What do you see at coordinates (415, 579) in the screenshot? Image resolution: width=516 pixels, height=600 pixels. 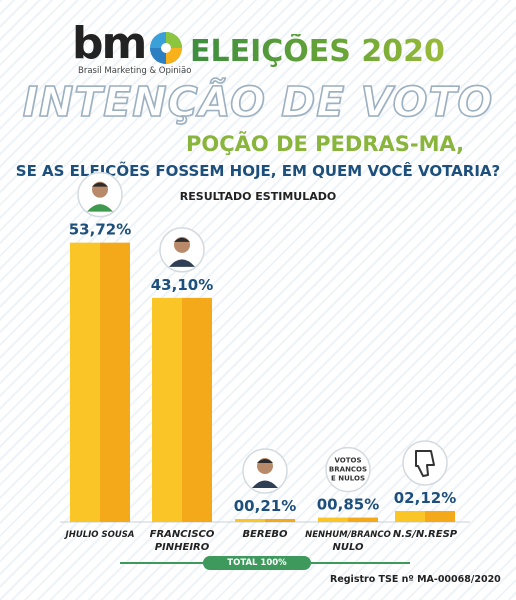 I see `registry-number: Registro TSE nº MA-00068/2020` at bounding box center [415, 579].